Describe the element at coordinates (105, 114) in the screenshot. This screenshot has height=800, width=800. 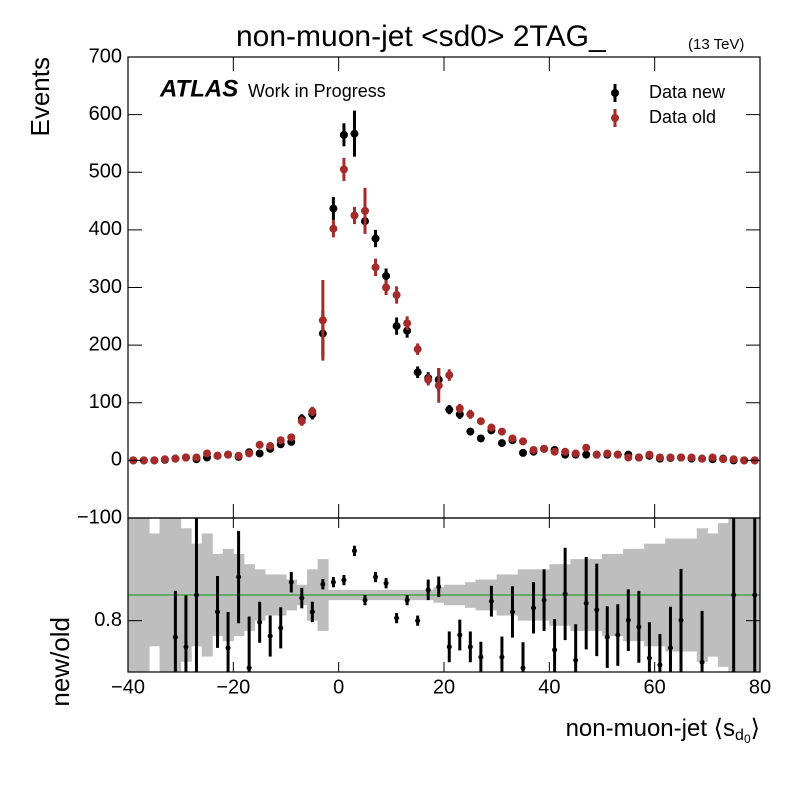
I see `y-tick-label: 600` at that location.